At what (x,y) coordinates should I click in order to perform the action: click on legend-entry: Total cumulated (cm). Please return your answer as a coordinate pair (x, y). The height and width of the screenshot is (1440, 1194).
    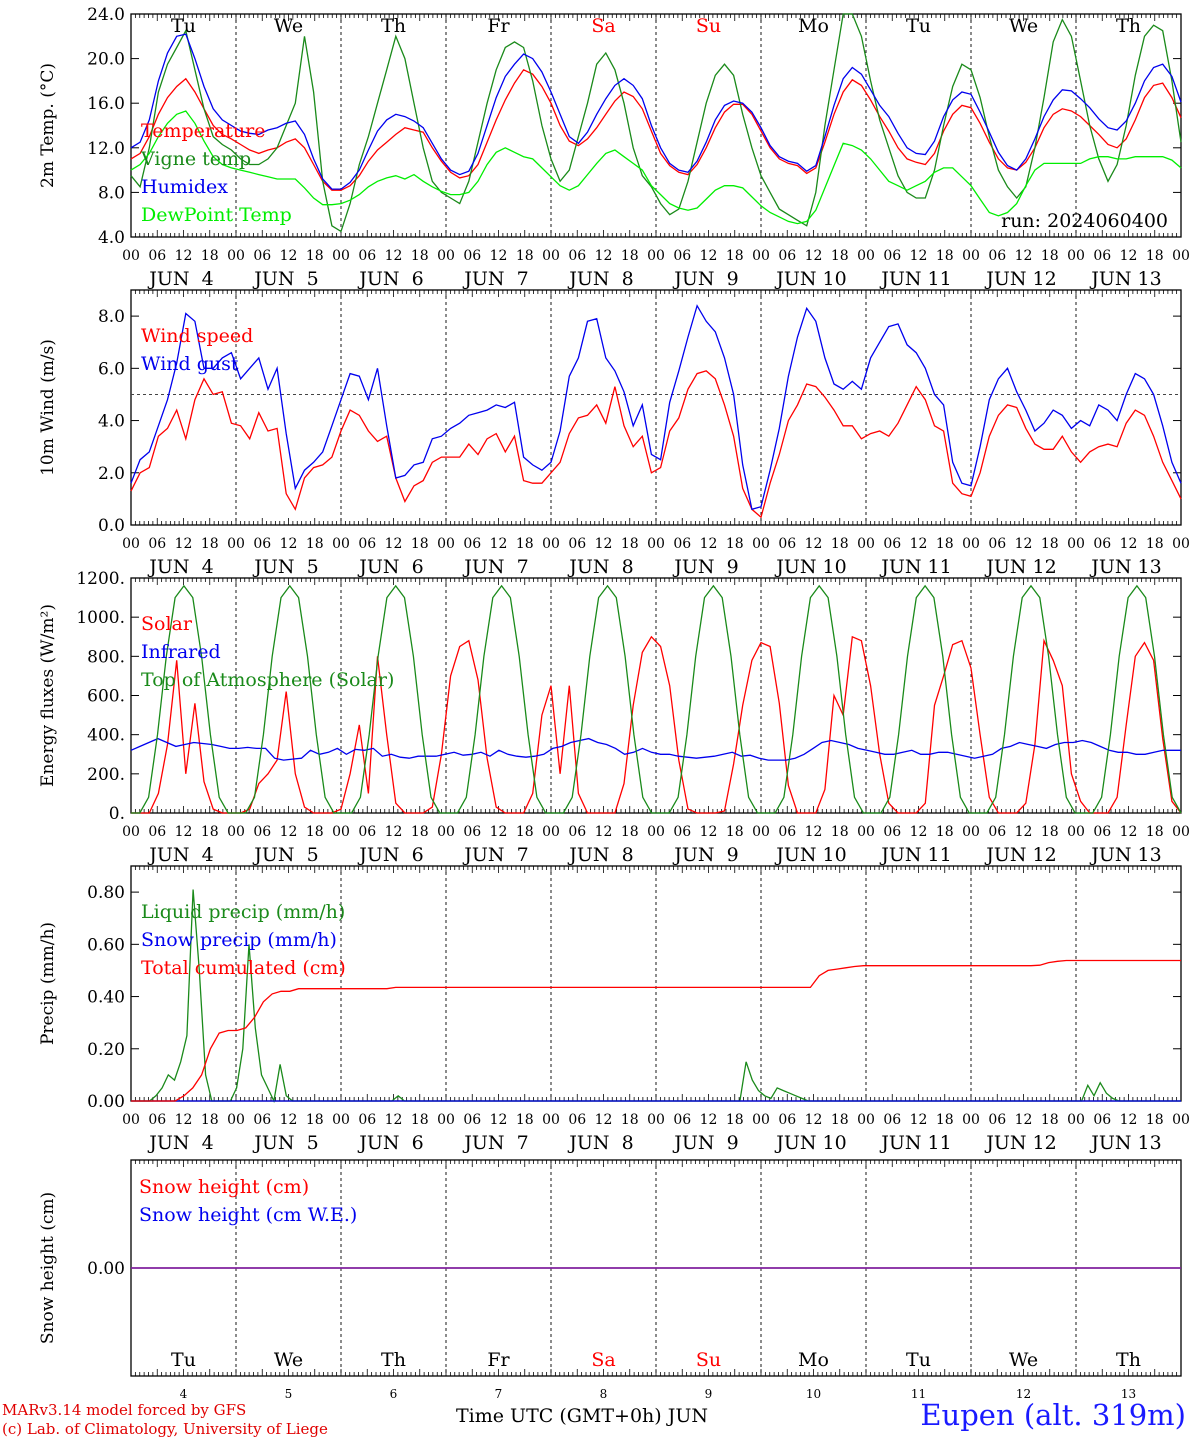
    Looking at the image, I should click on (243, 968).